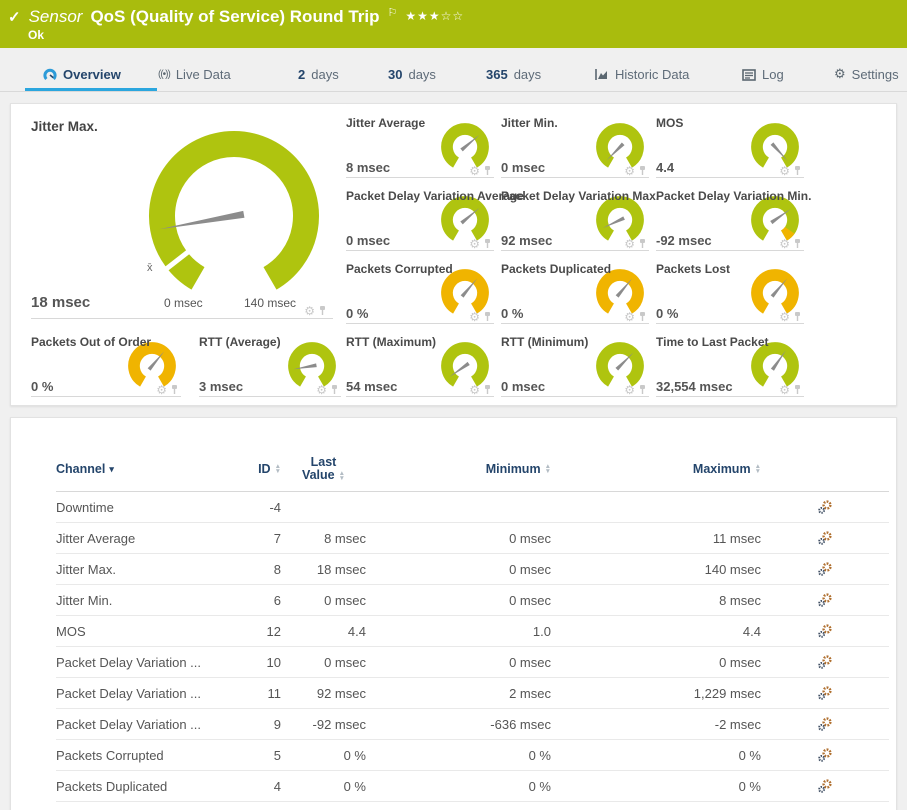  What do you see at coordinates (641, 74) in the screenshot?
I see `tab-historic-data: Historic Data` at bounding box center [641, 74].